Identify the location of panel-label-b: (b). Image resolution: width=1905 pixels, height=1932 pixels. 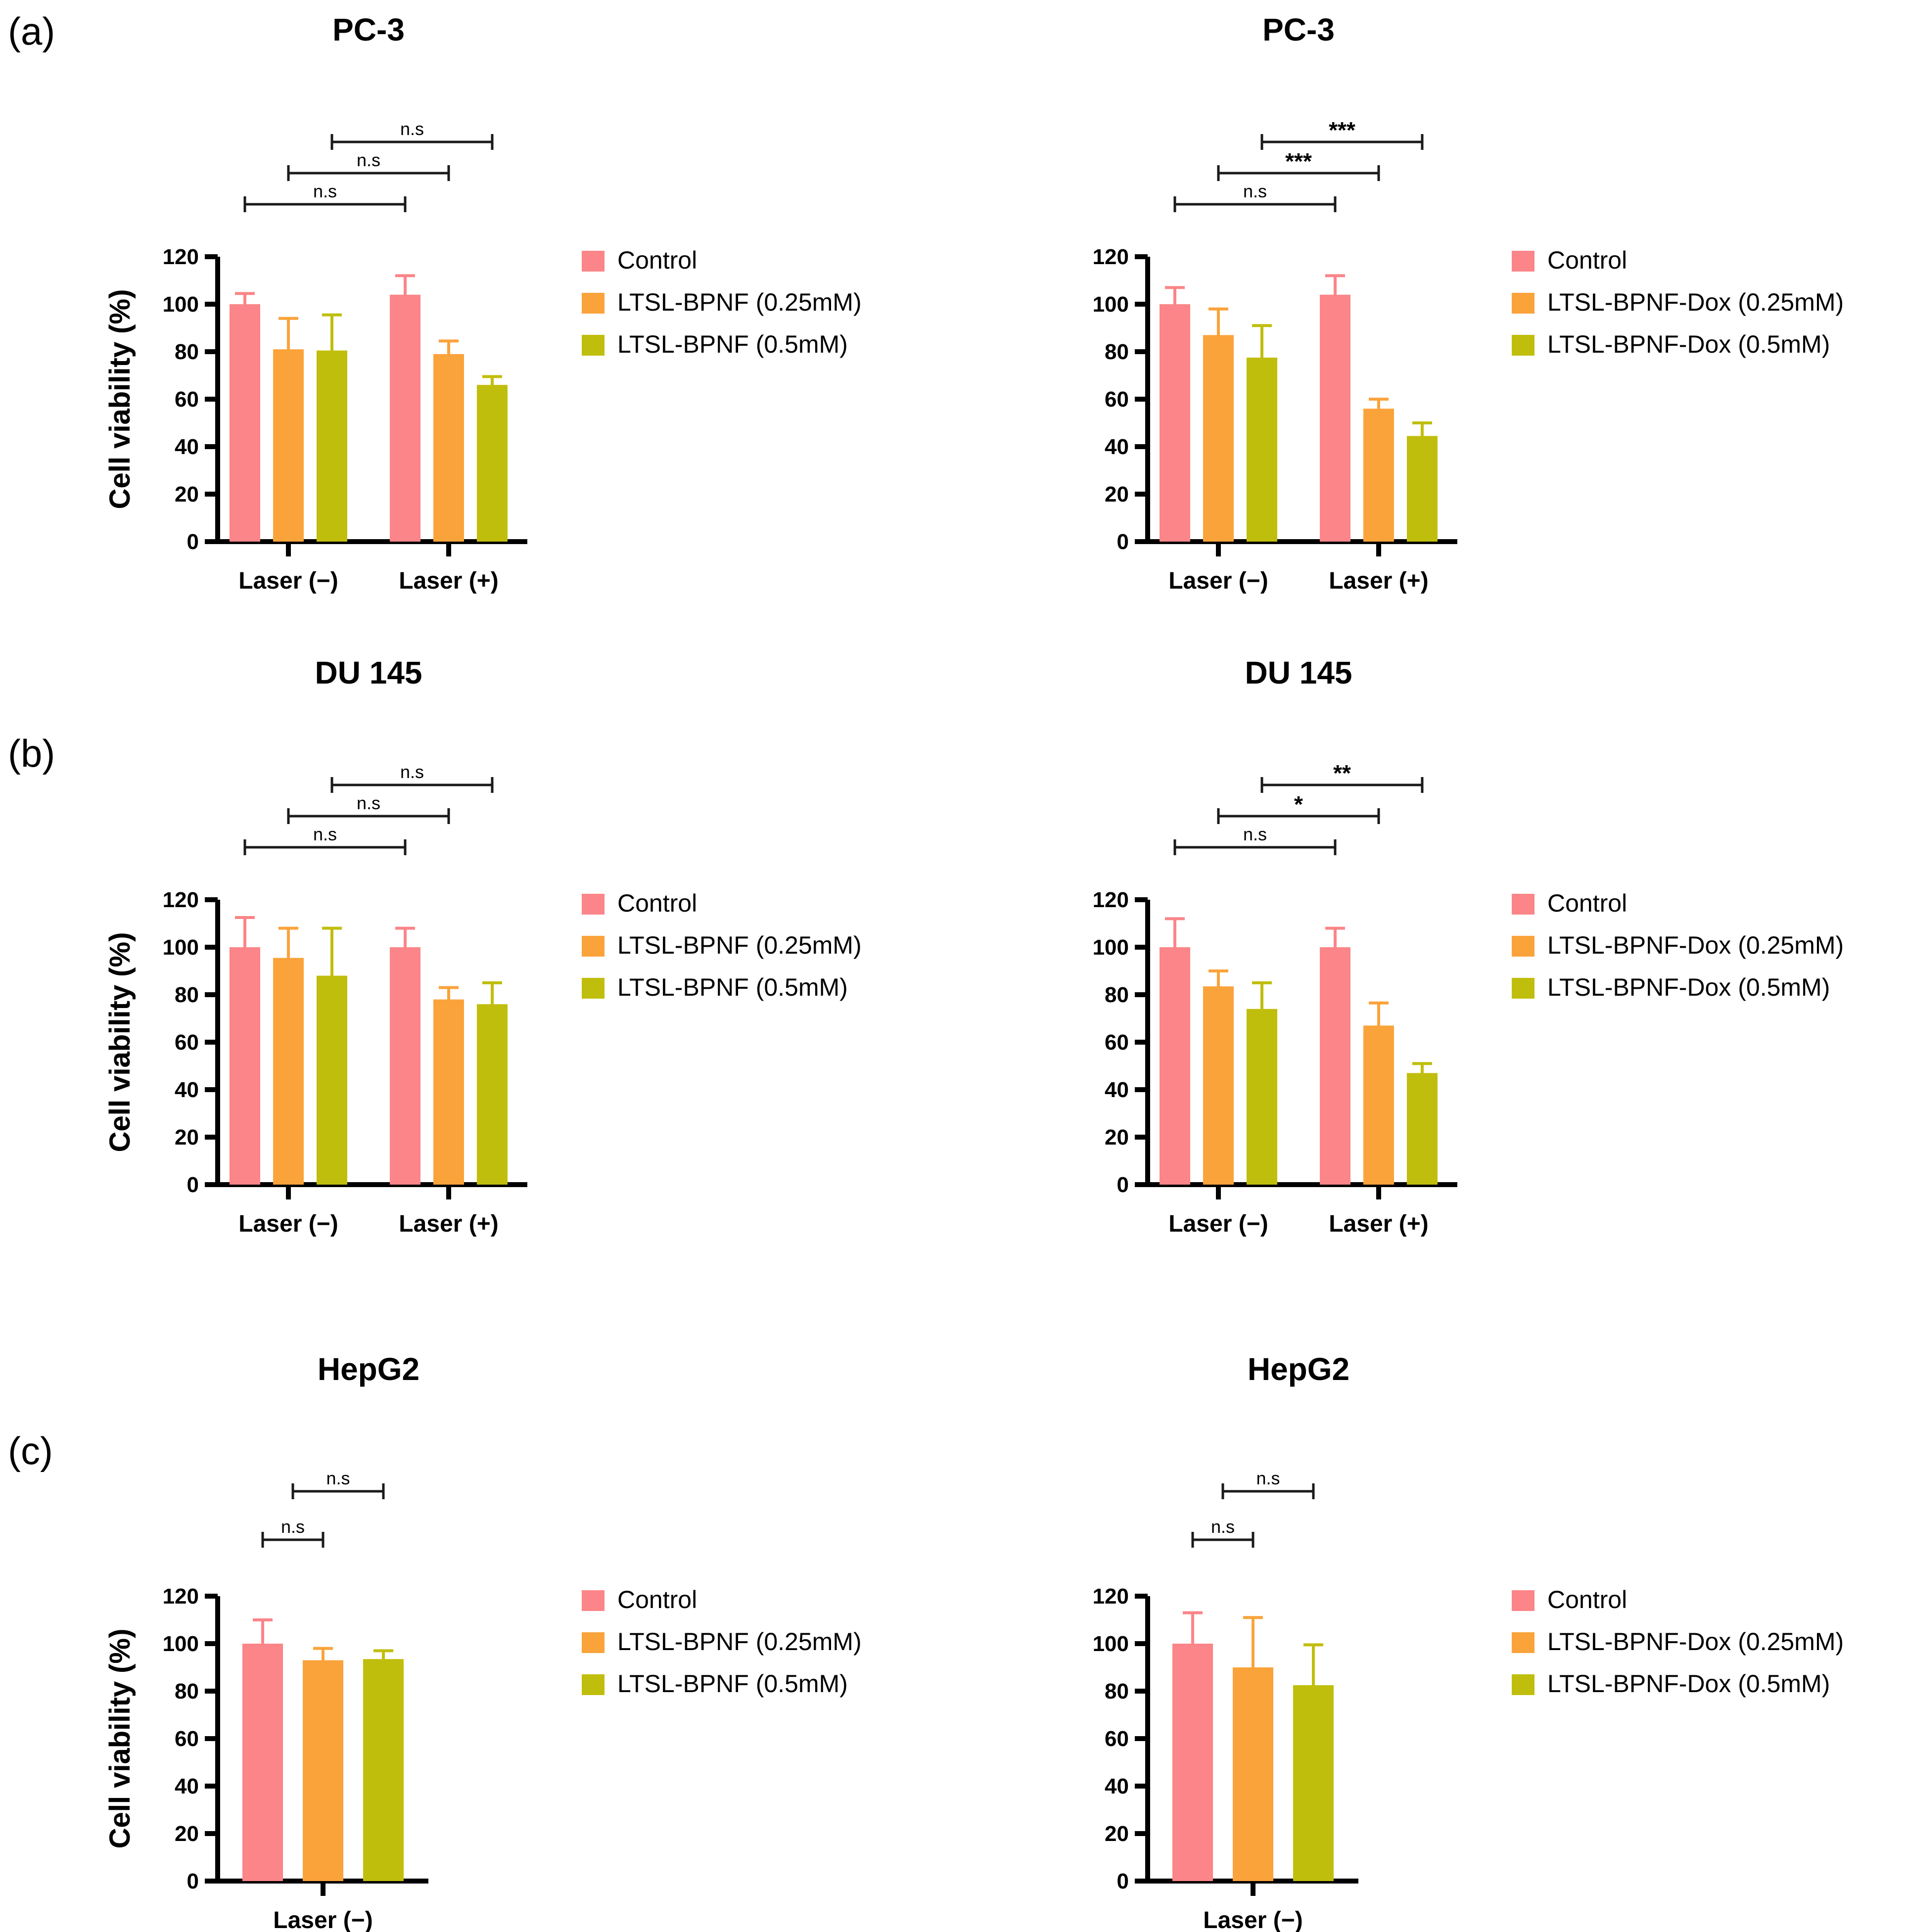
(31, 753).